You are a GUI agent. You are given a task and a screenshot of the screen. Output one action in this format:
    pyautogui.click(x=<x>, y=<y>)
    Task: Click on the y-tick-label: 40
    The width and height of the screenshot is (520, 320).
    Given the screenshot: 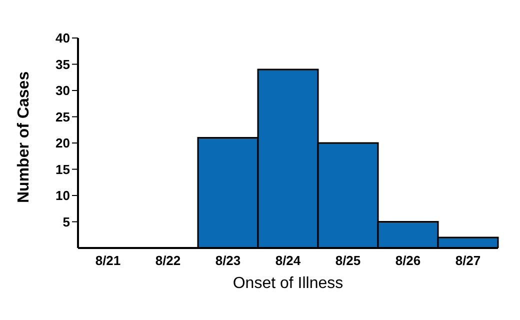 What is the action you would take?
    pyautogui.click(x=63, y=38)
    